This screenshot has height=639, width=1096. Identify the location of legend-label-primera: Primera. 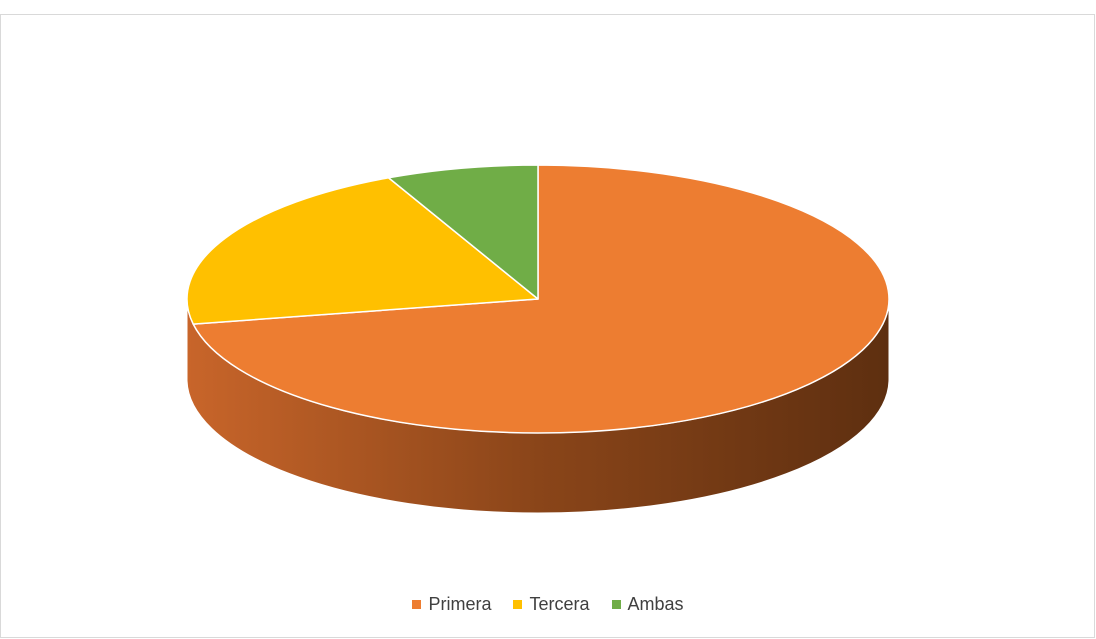
(460, 604).